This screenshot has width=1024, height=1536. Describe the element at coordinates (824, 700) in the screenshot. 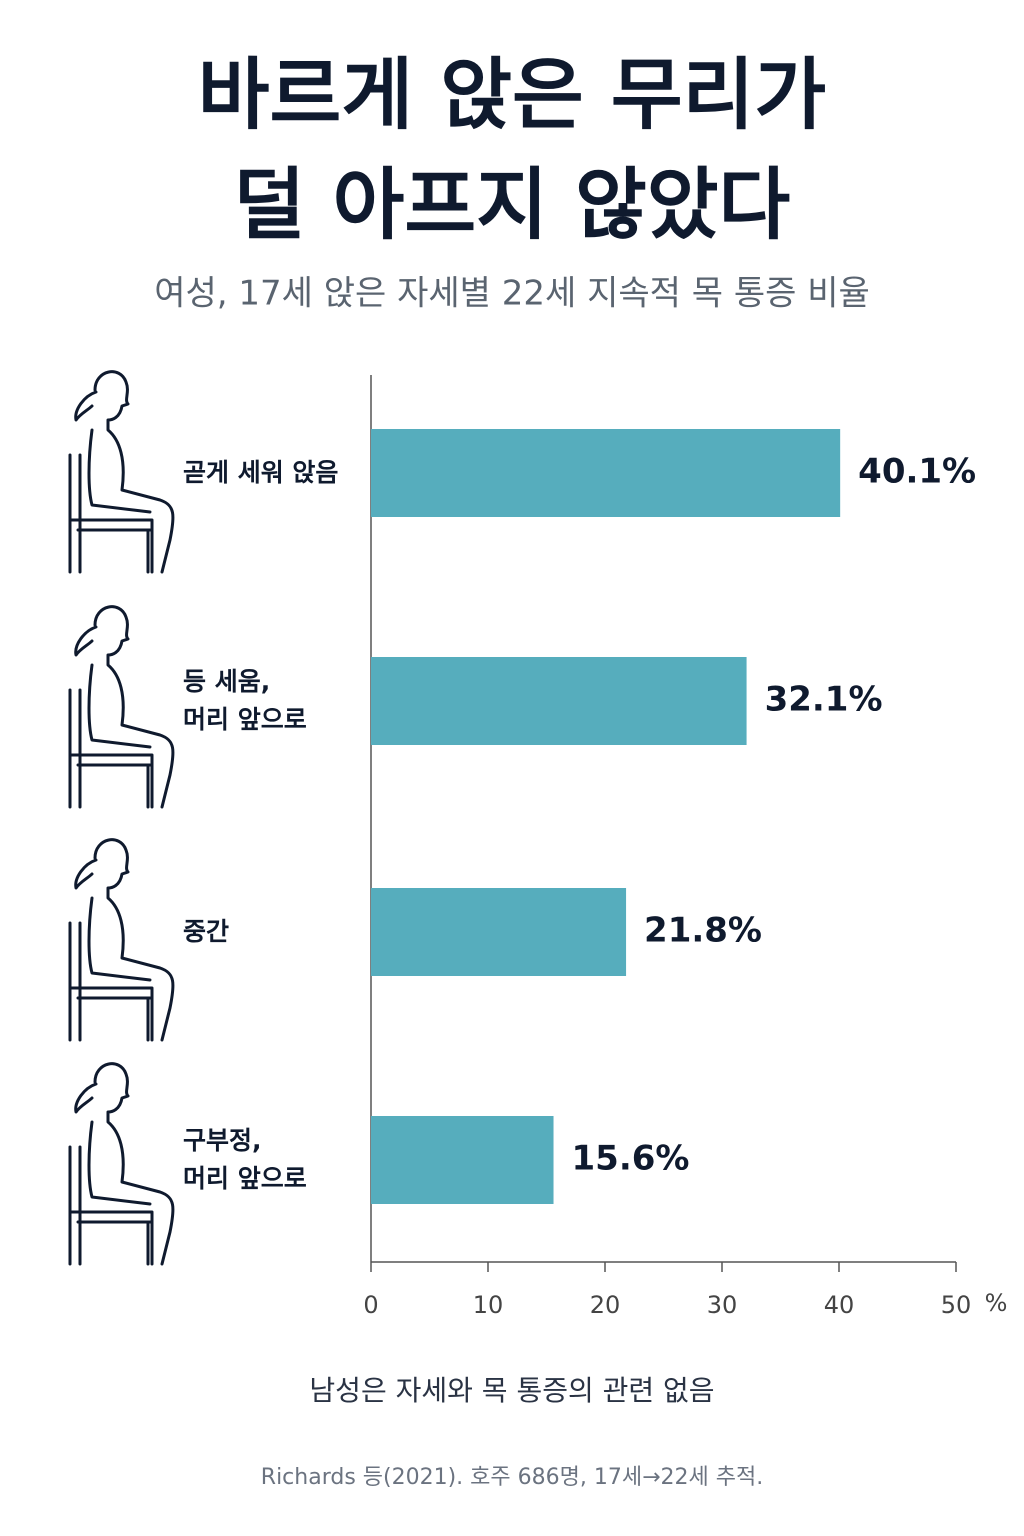

I see `value-label: 32.1%` at that location.